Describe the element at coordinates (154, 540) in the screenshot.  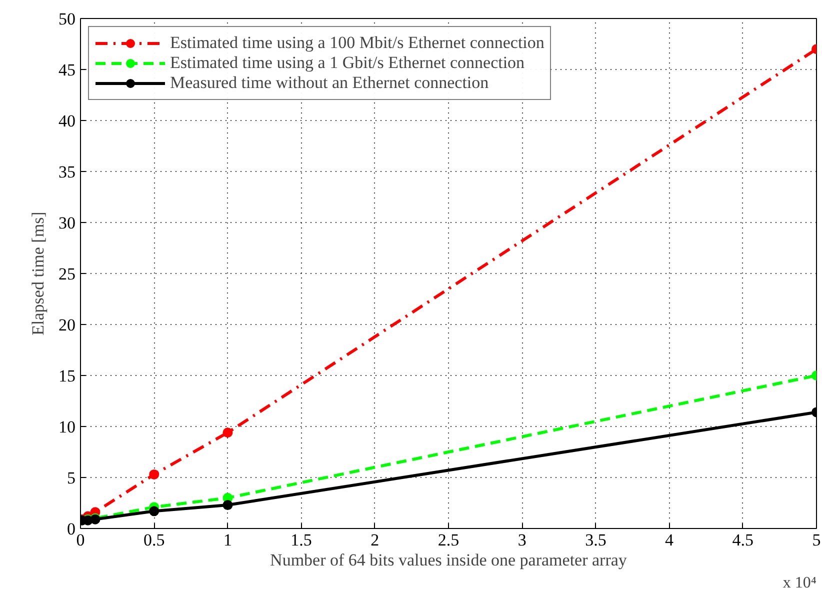
I see `x-tick-label: 0.5` at that location.